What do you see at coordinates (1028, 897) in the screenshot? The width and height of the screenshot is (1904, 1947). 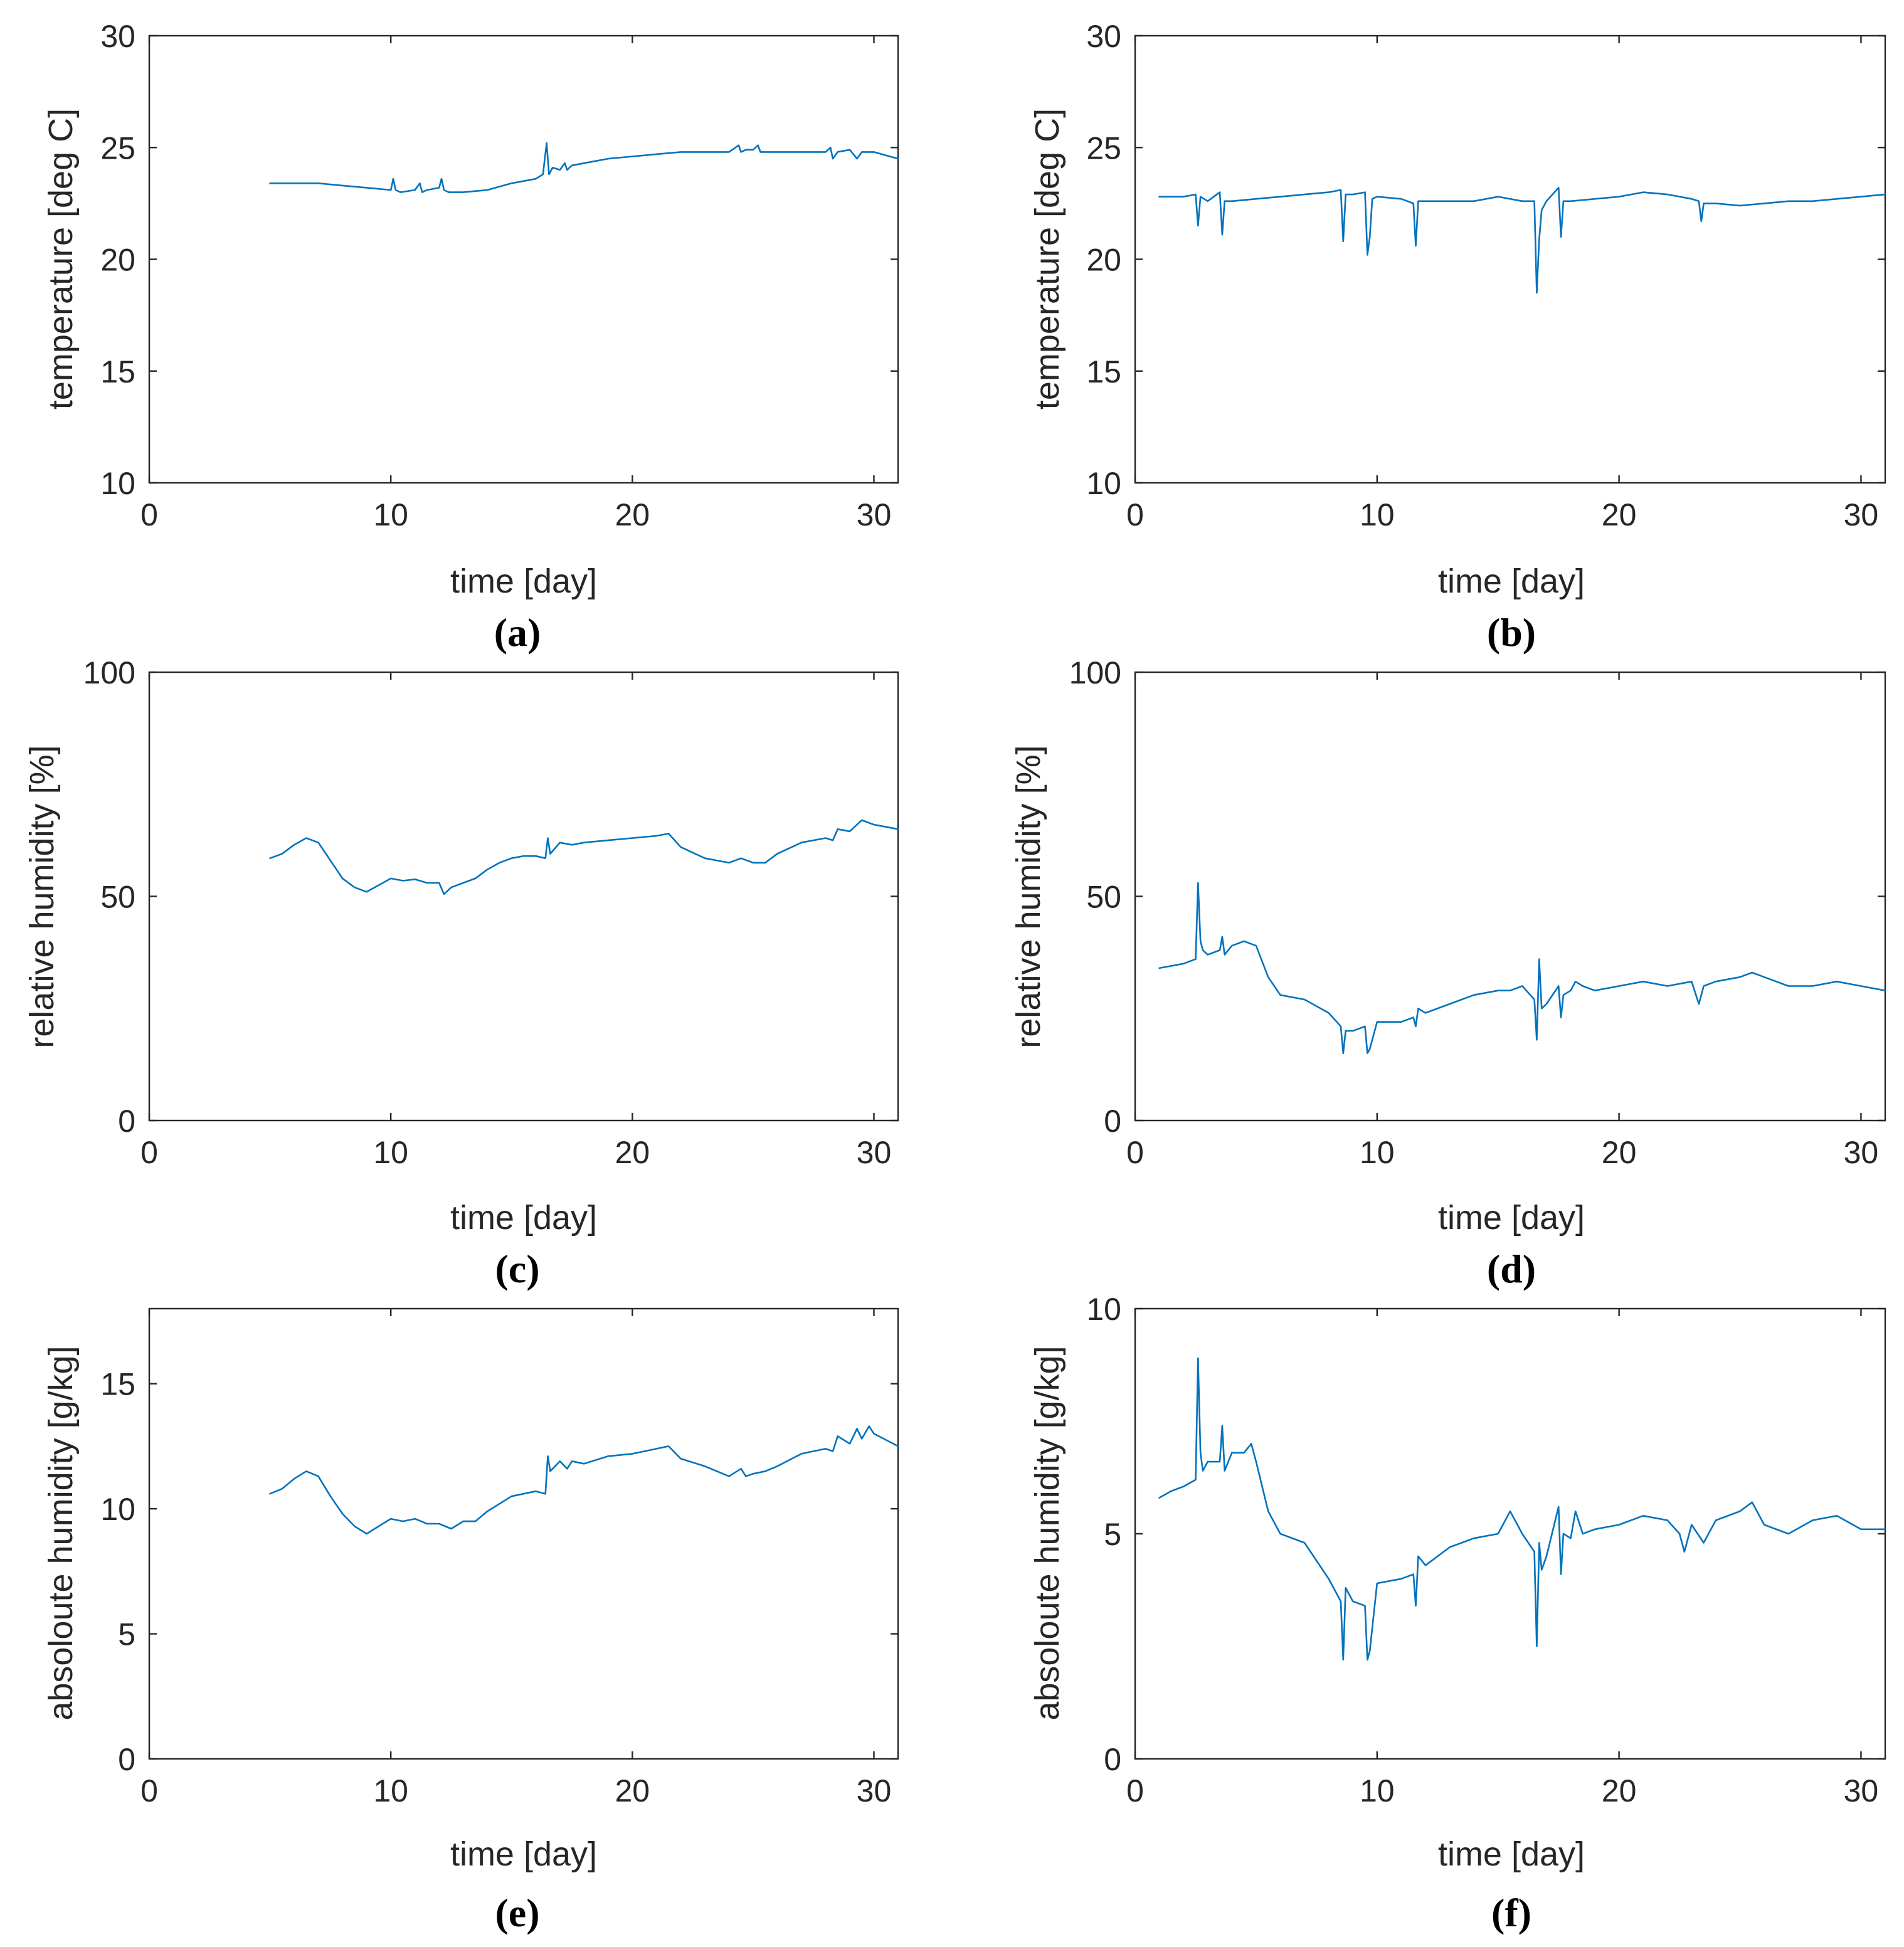 I see `panel-d-ylabel: relative humidity [%]` at bounding box center [1028, 897].